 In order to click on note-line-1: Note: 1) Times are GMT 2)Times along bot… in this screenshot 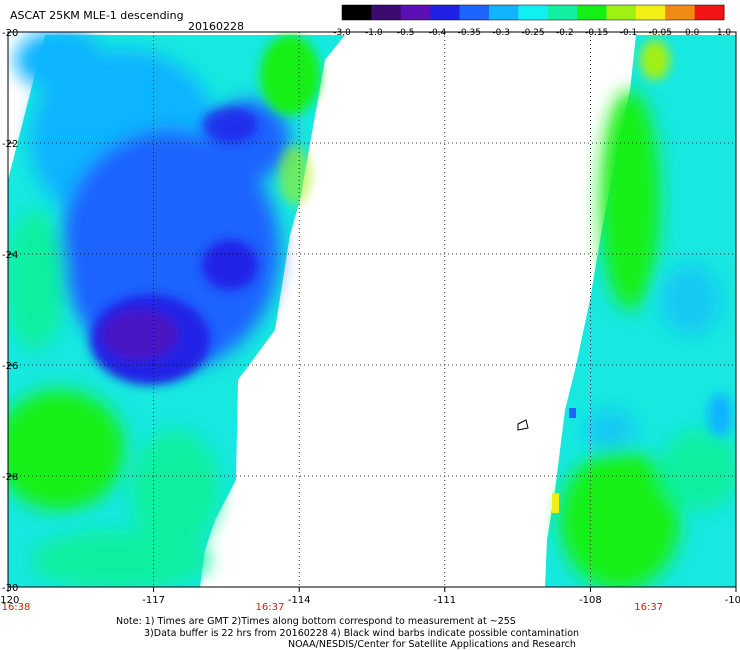, I will do `click(316, 621)`.